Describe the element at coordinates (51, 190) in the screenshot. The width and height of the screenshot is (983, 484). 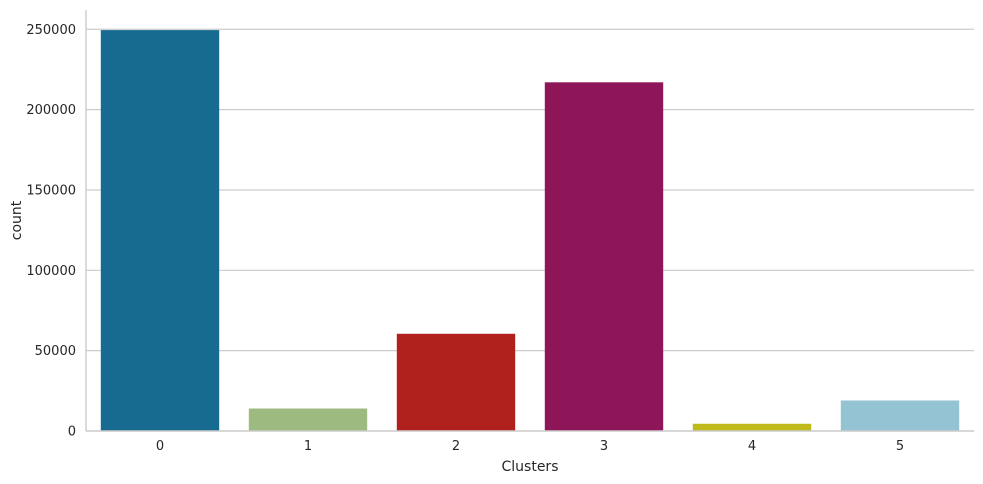
I see `y-tick-label: 150000` at that location.